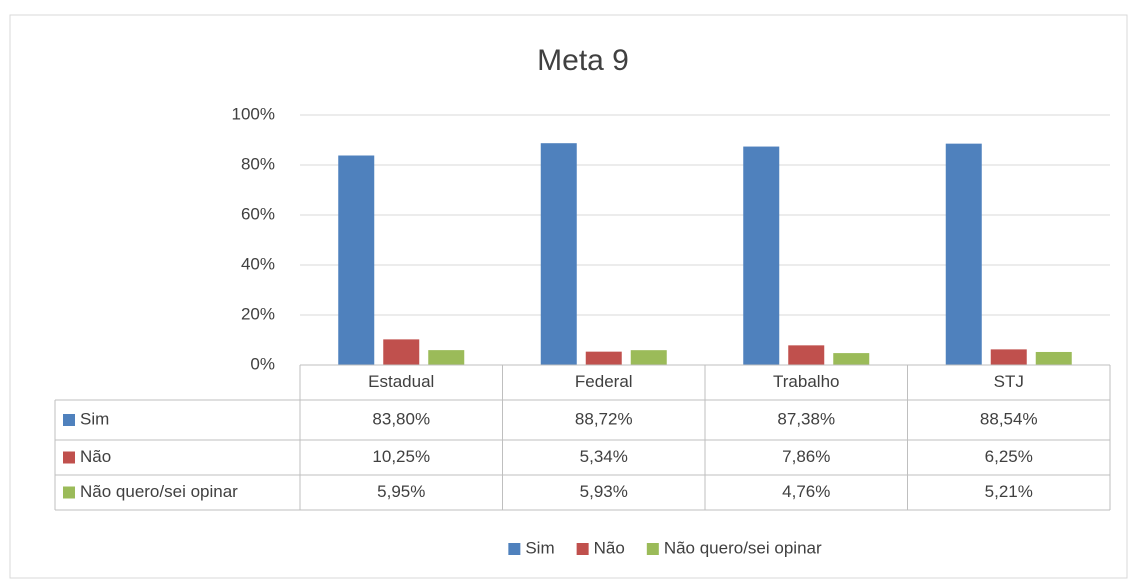  What do you see at coordinates (604, 381) in the screenshot?
I see `x-tick-label: Federal` at bounding box center [604, 381].